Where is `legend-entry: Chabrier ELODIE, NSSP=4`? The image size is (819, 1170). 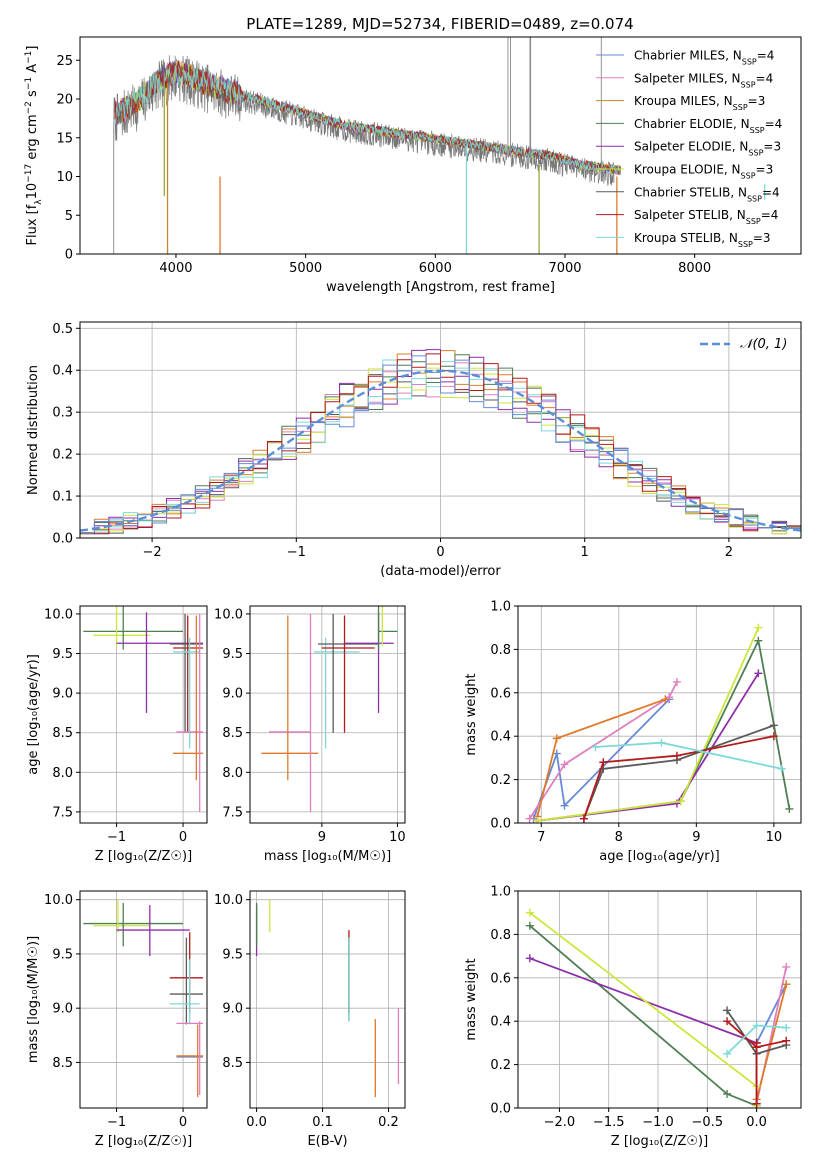
legend-entry: Chabrier ELODIE, NSSP=4 is located at coordinates (708, 125).